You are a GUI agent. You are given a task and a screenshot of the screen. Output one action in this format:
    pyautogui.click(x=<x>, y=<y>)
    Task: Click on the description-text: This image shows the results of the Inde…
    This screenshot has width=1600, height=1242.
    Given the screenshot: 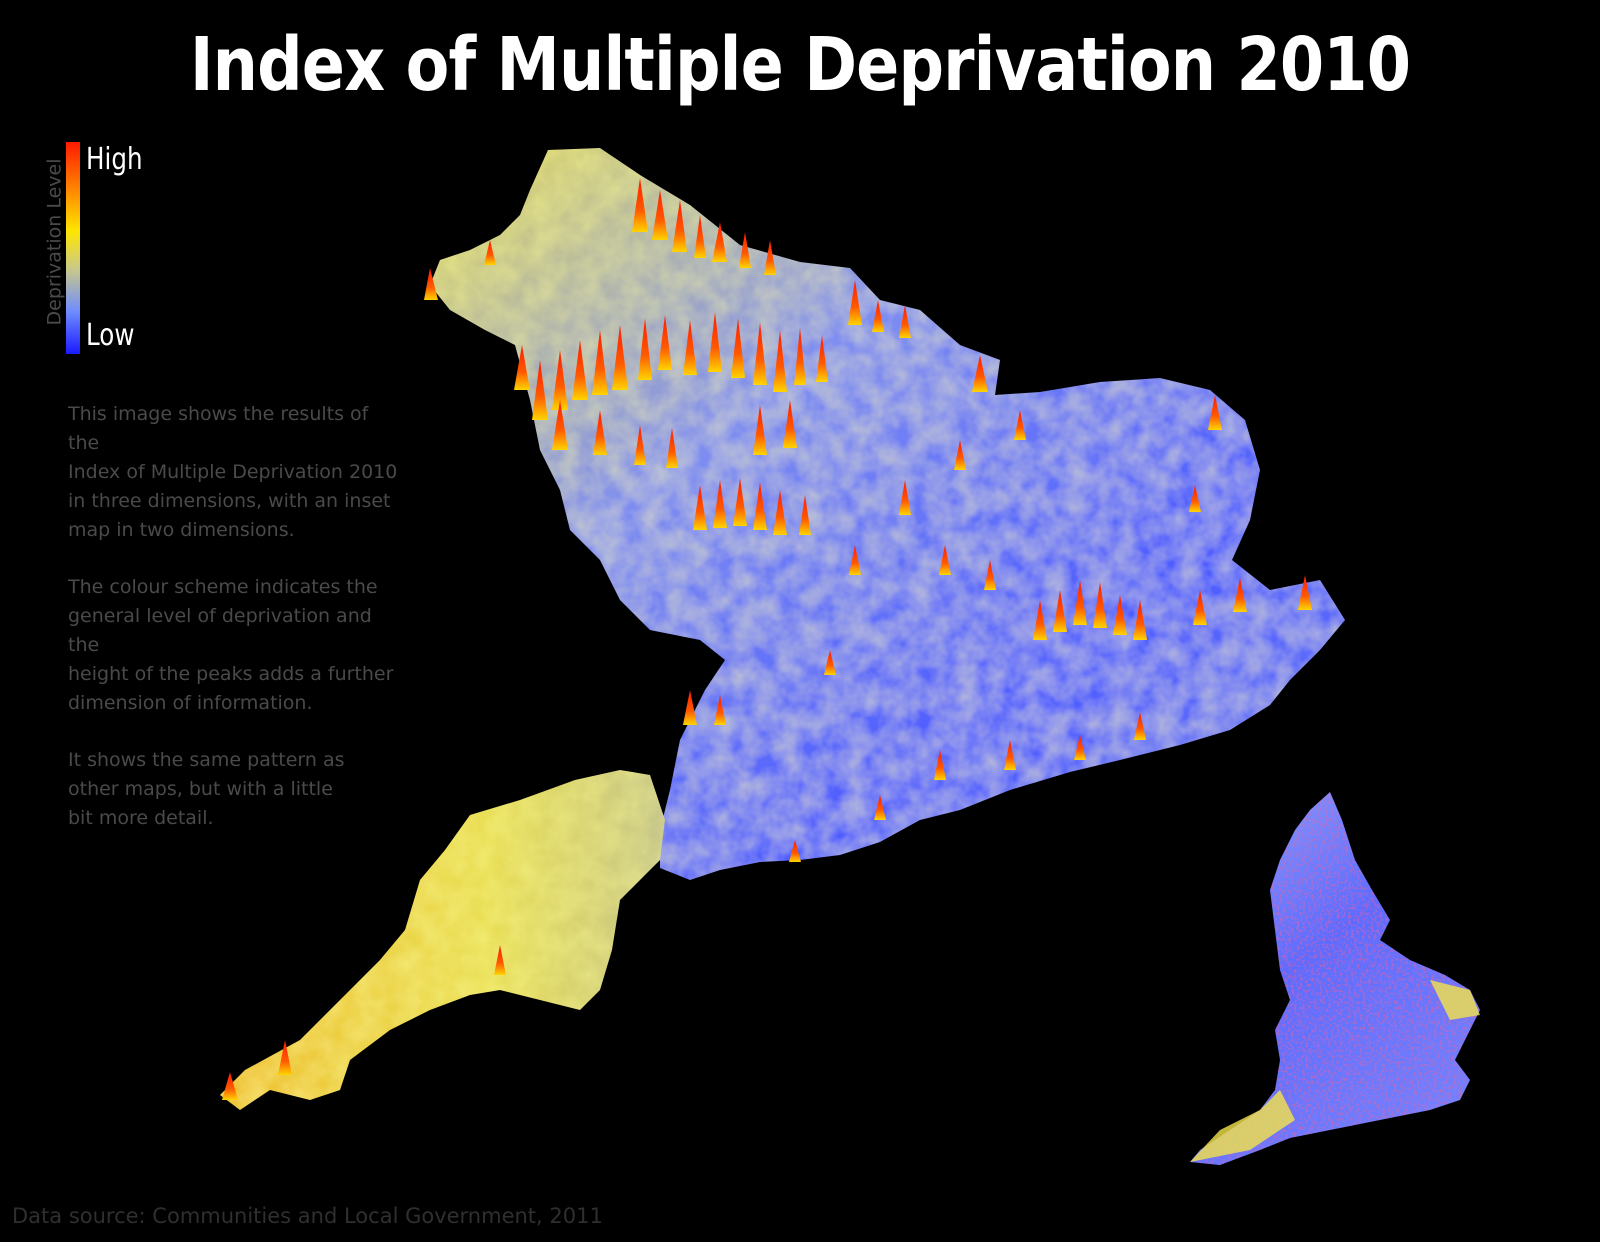 What is the action you would take?
    pyautogui.click(x=233, y=630)
    